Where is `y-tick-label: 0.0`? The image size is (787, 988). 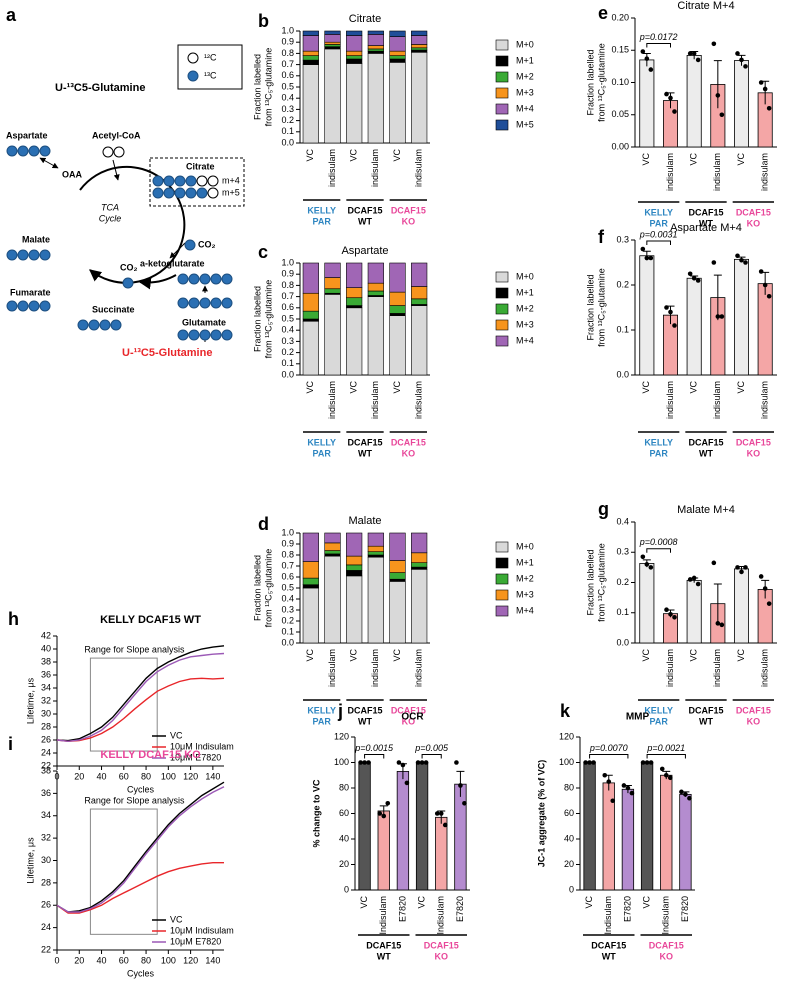 y-tick-label: 0.0 is located at coordinates (287, 374).